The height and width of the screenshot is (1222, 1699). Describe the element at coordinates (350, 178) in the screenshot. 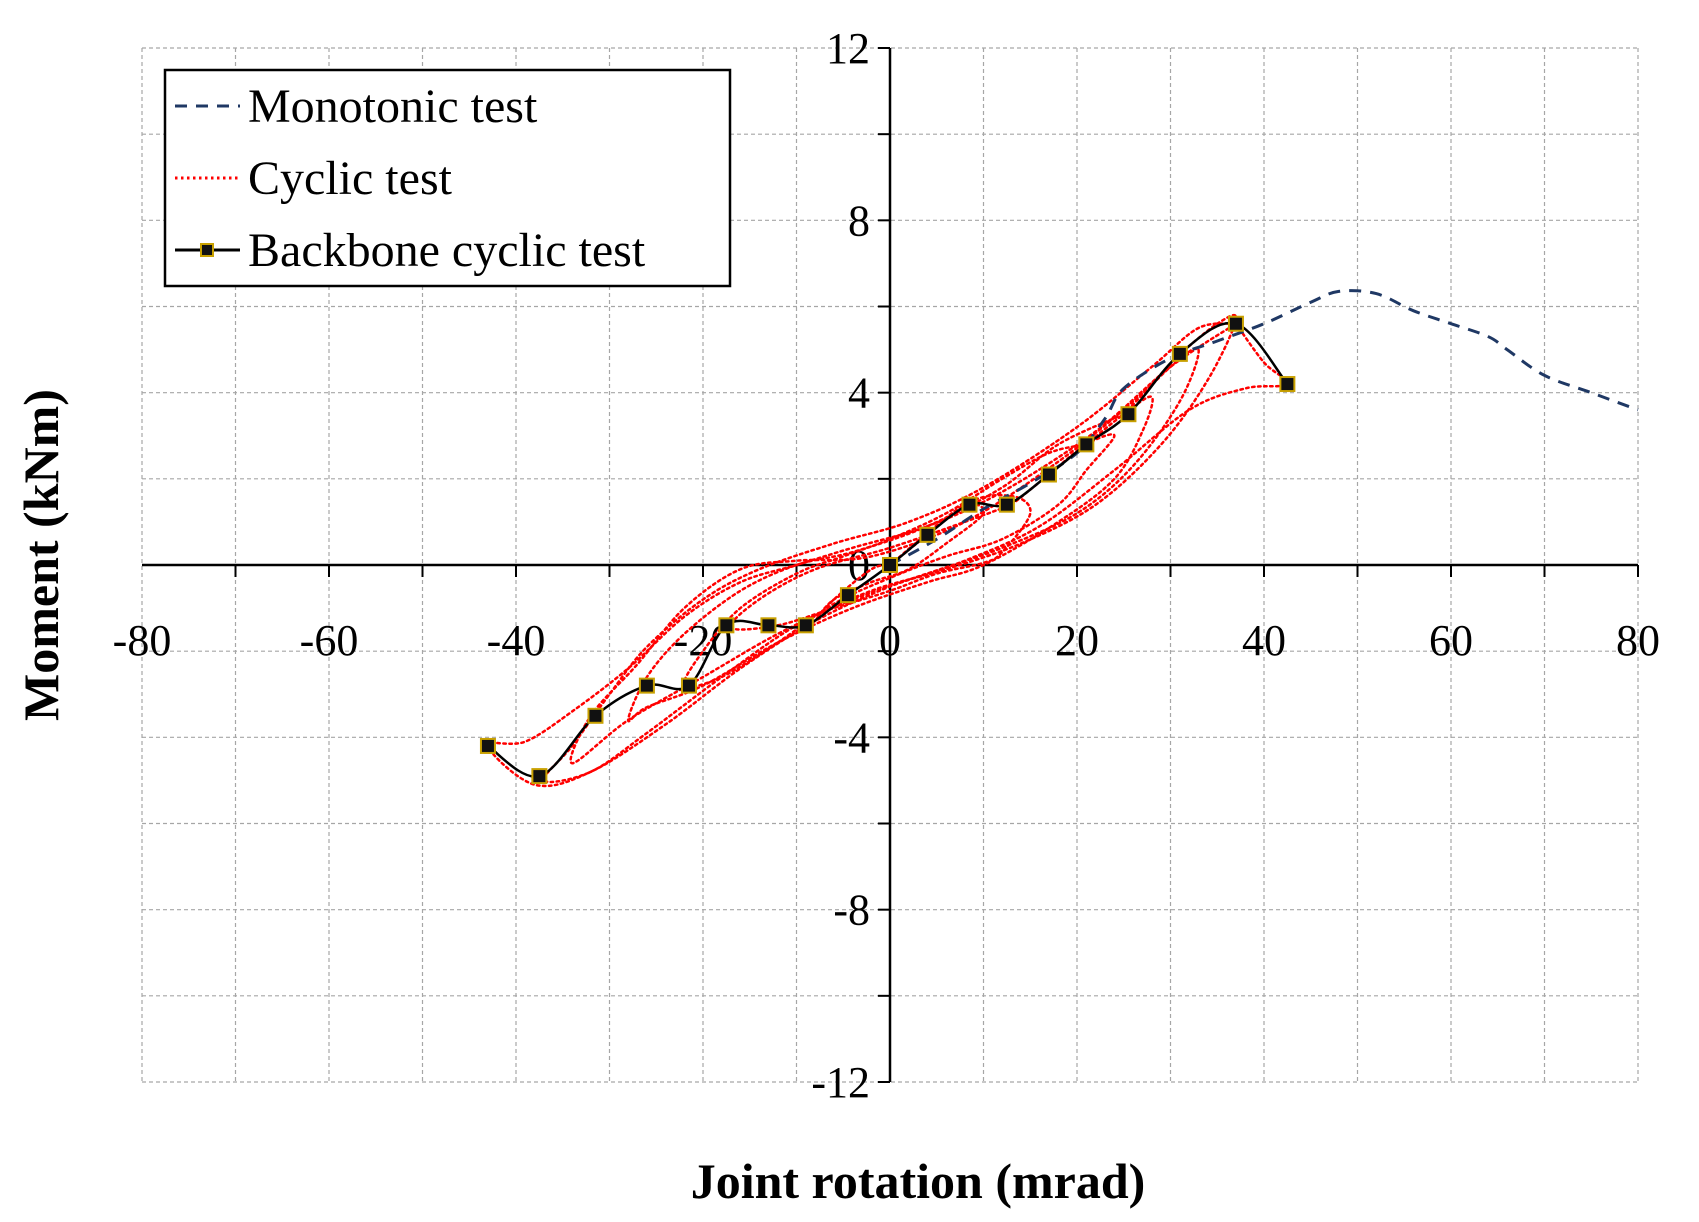

I see `legend-label-cyclic: Cyclic test` at that location.